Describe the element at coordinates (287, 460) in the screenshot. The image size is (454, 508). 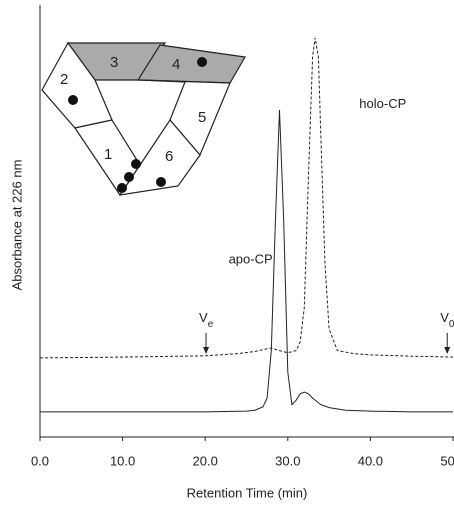
I see `x-tick-label: 30.0` at that location.